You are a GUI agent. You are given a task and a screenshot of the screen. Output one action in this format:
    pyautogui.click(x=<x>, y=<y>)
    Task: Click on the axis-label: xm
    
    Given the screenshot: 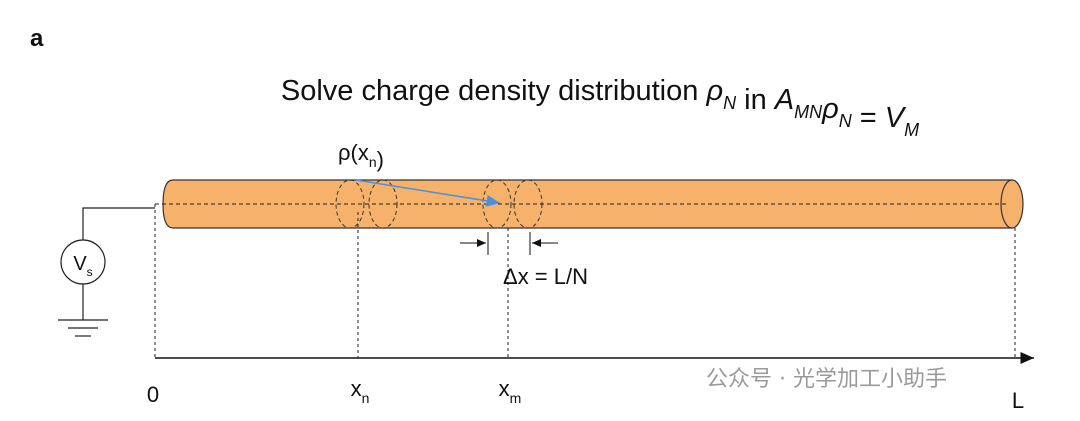 What is the action you would take?
    pyautogui.click(x=510, y=391)
    